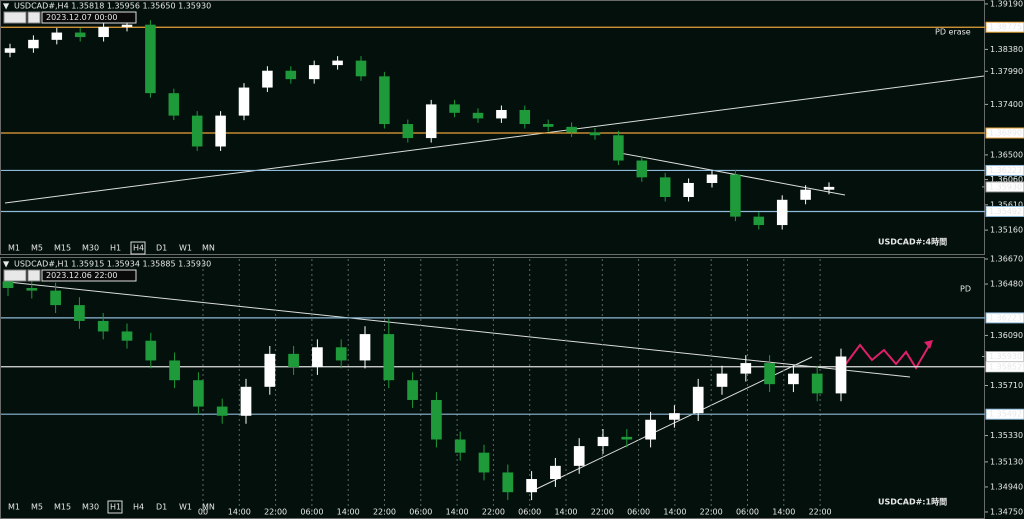  I want to click on chart-annotation: USDCAD#:4時間, so click(912, 242).